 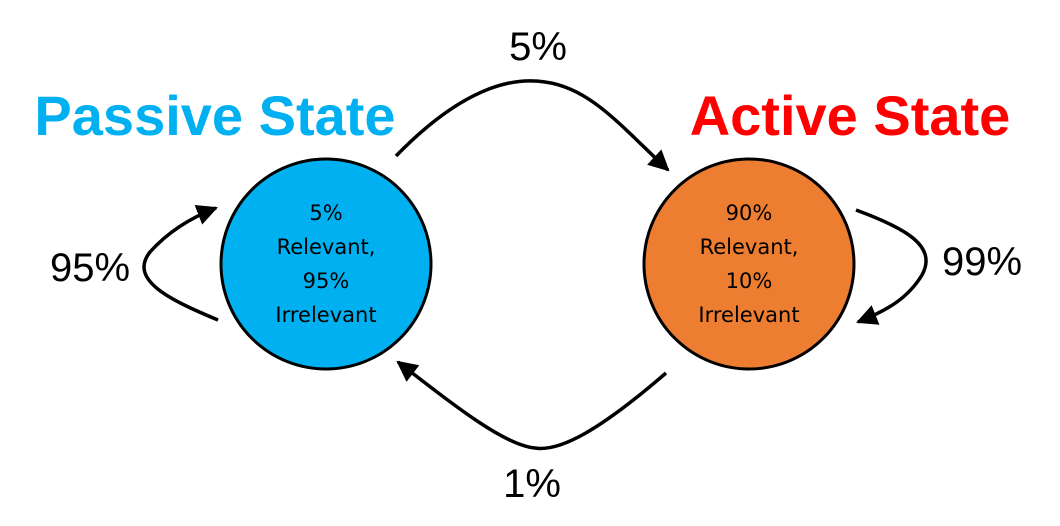 What do you see at coordinates (325, 213) in the screenshot?
I see `passive-state-line-1: 5%` at bounding box center [325, 213].